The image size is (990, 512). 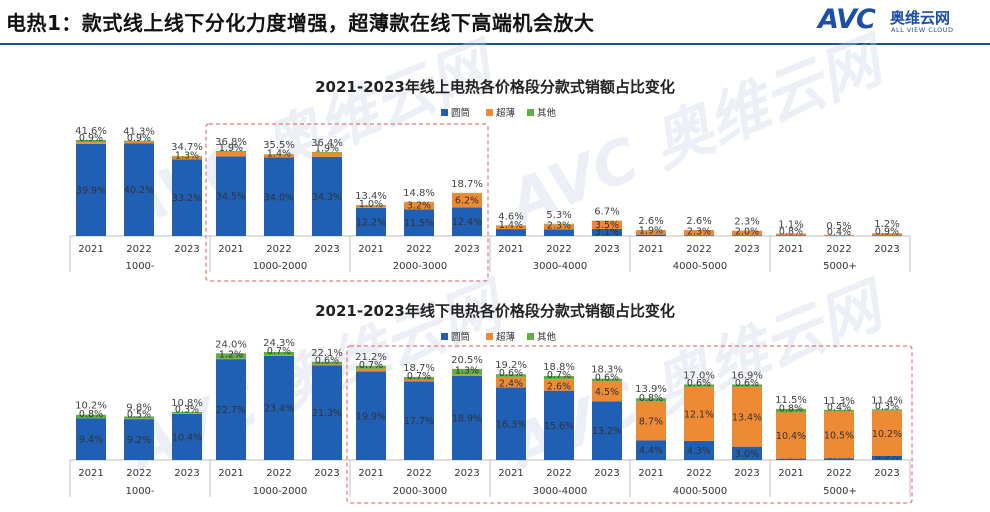 What do you see at coordinates (510, 216) in the screenshot?
I see `total-label: 4.6%` at bounding box center [510, 216].